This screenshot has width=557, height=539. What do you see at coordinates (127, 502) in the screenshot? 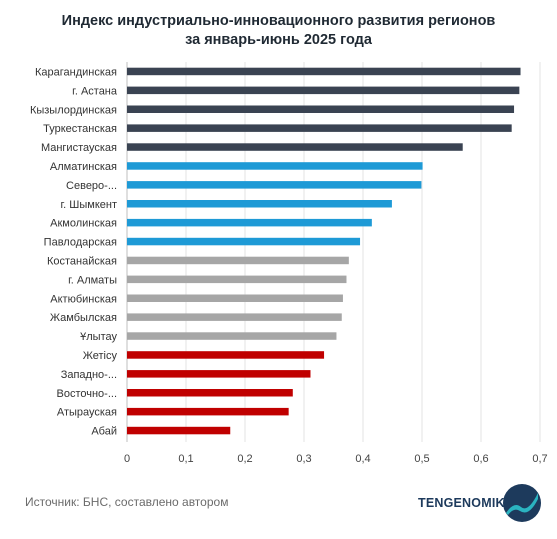
I see `source-note: Источник: БНС, составлено автором` at bounding box center [127, 502].